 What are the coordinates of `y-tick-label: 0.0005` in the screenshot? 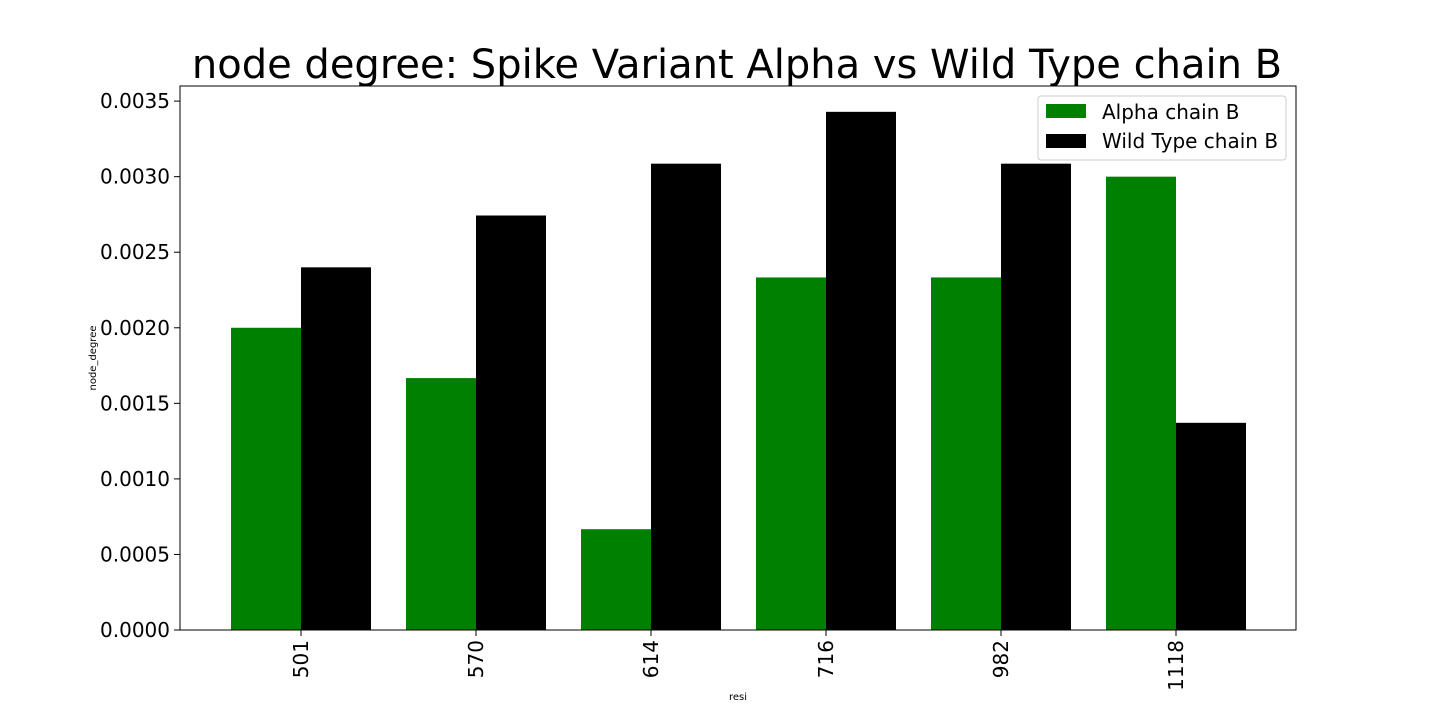 It's located at (135, 554).